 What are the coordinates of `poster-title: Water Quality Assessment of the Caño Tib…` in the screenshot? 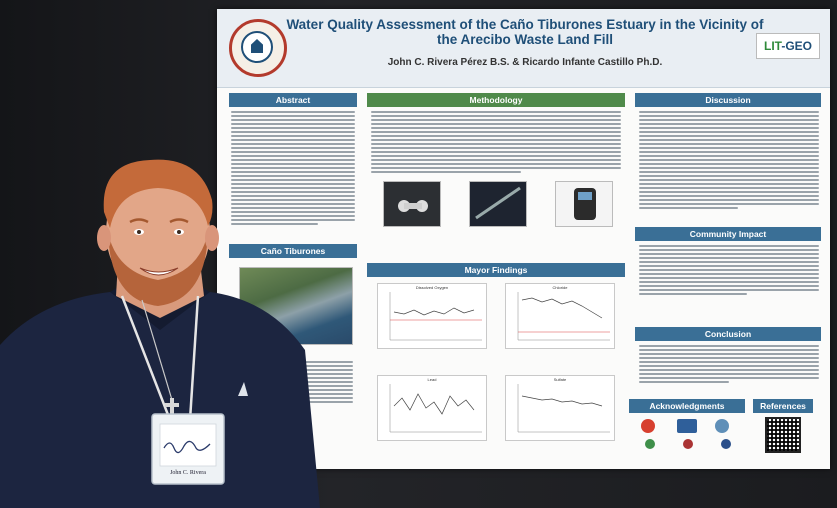 It's located at (525, 32).